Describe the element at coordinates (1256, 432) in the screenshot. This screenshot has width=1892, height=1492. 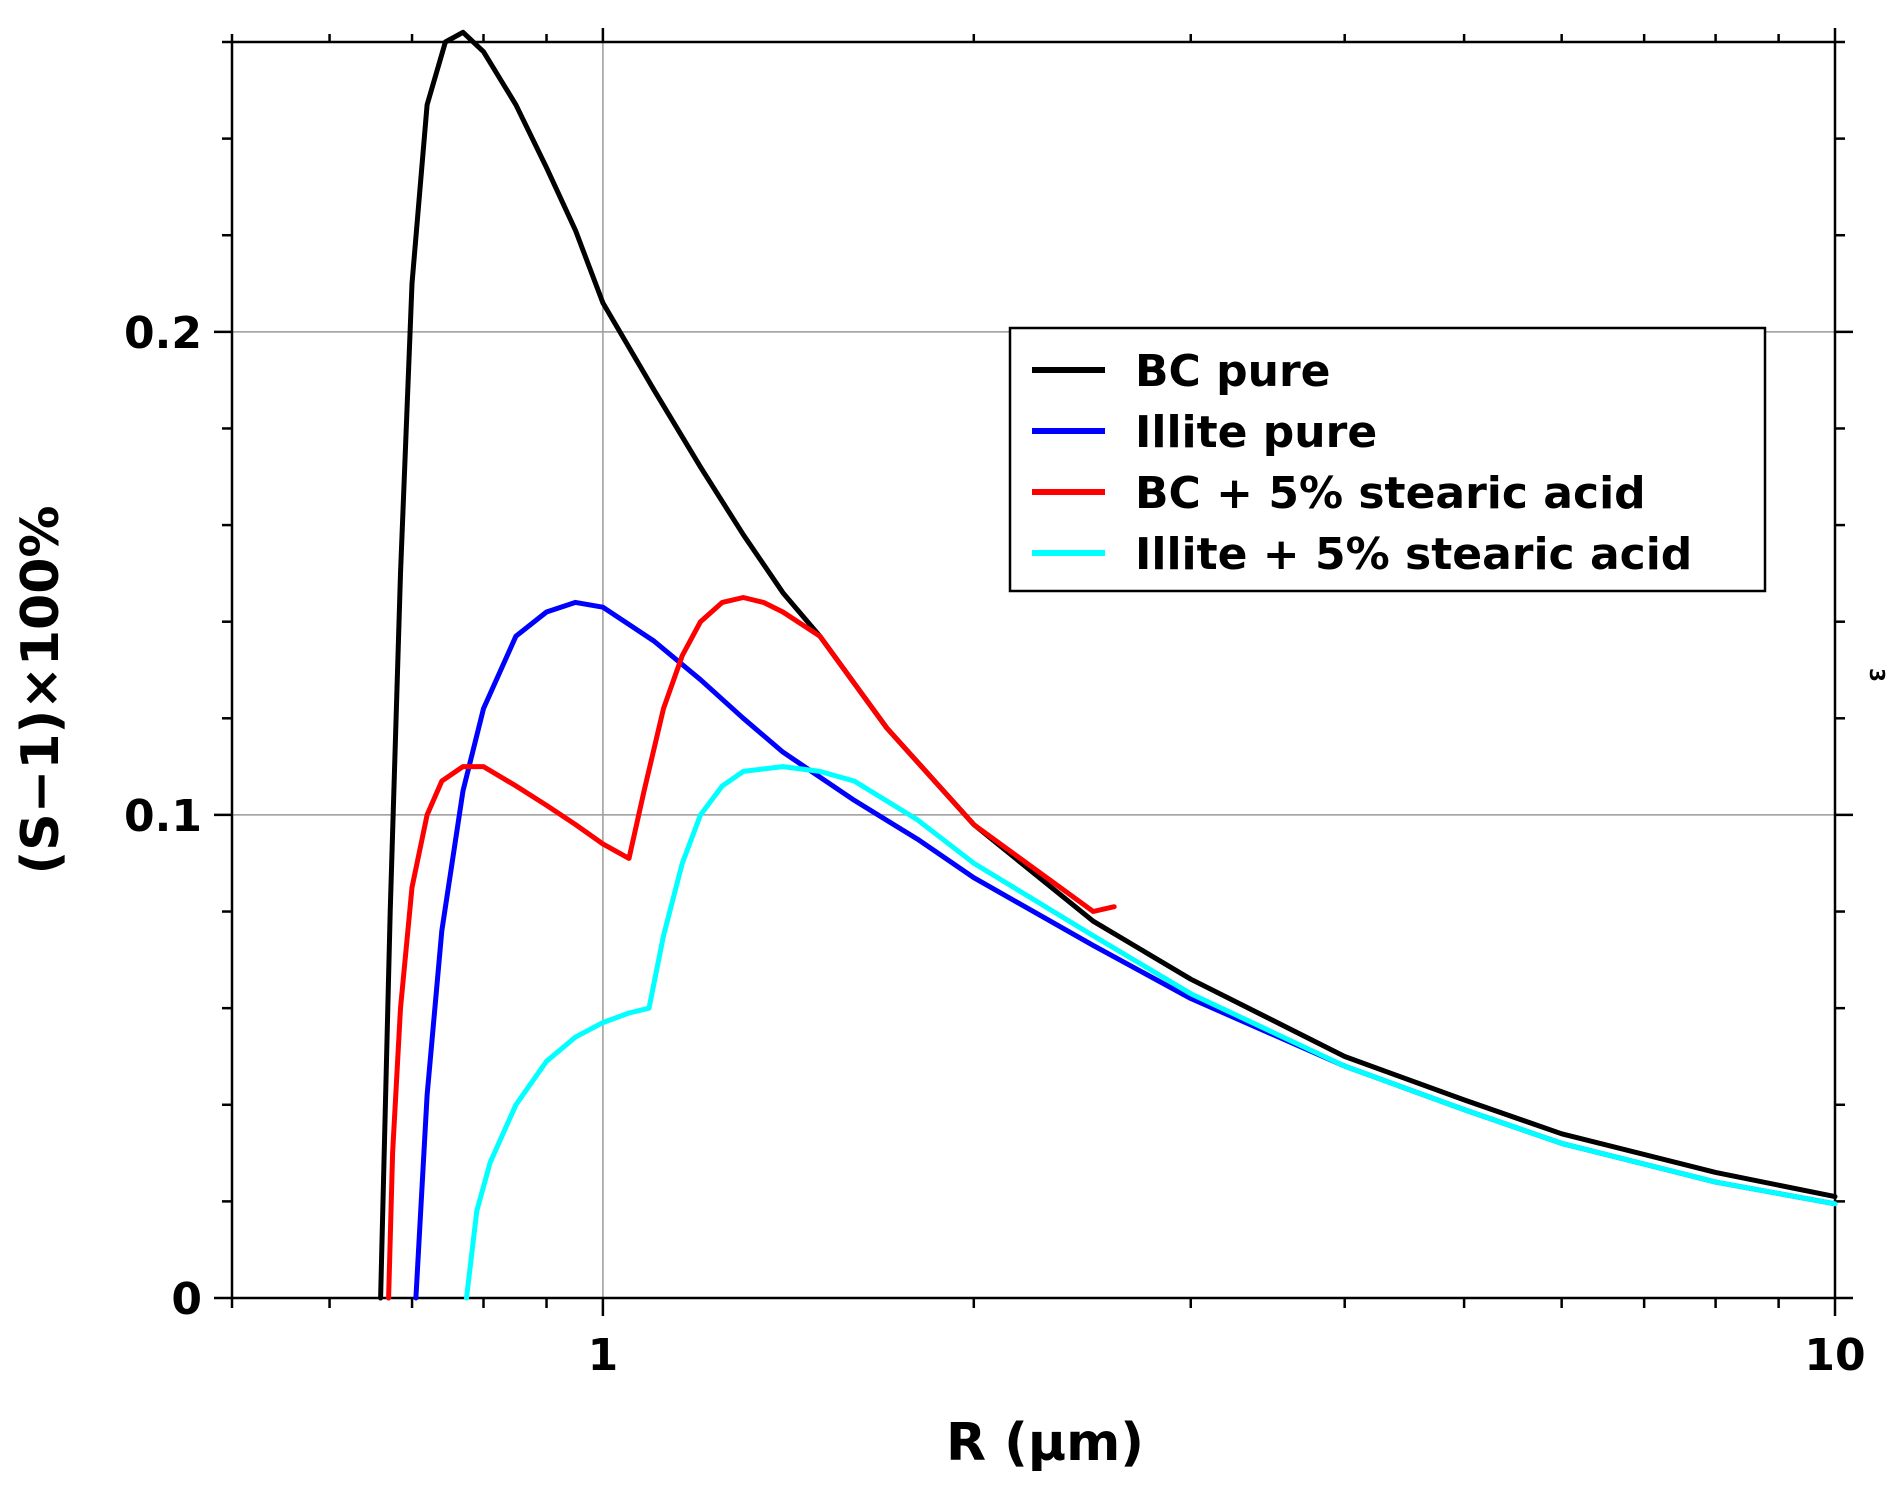
I see `legend-label-illite-pure: Illite pure` at that location.